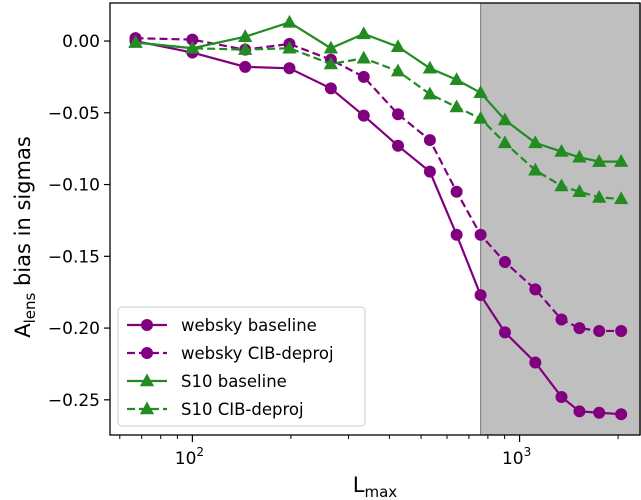  What do you see at coordinates (516, 457) in the screenshot?
I see `x-tick-label: 10³` at bounding box center [516, 457].